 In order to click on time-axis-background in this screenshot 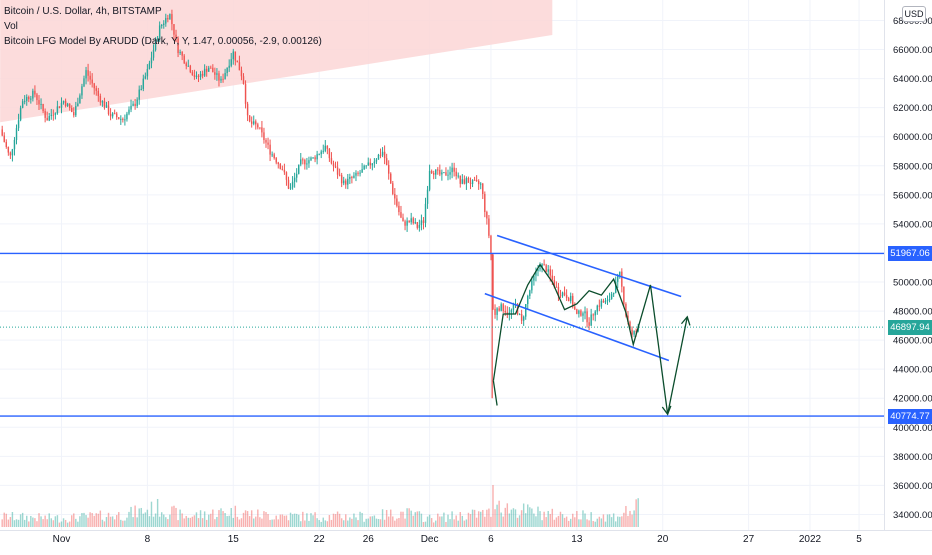, I will do `click(466, 540)`.